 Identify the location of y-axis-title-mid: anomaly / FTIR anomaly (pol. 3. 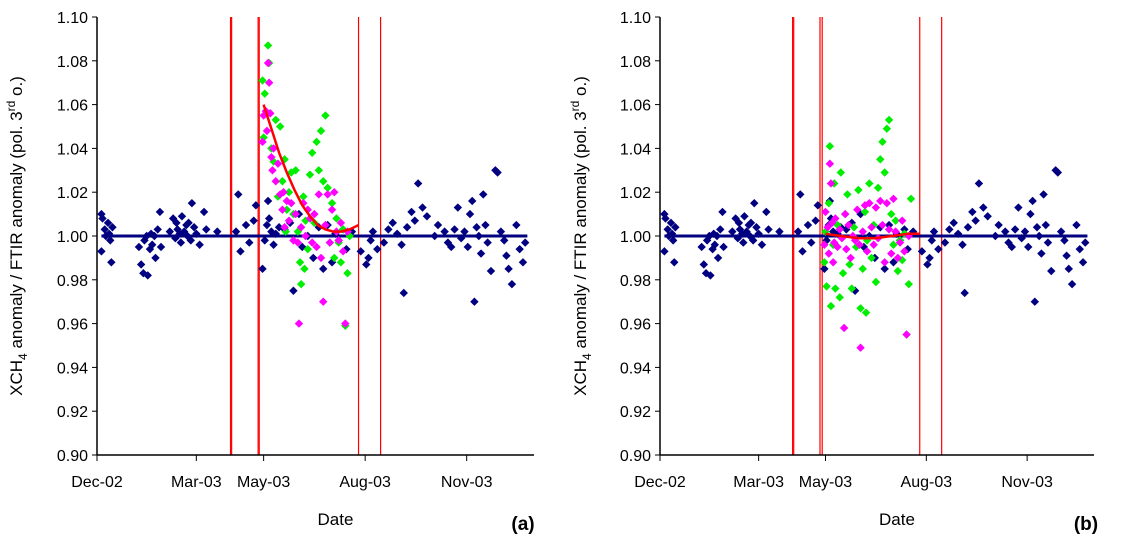
(16, 232).